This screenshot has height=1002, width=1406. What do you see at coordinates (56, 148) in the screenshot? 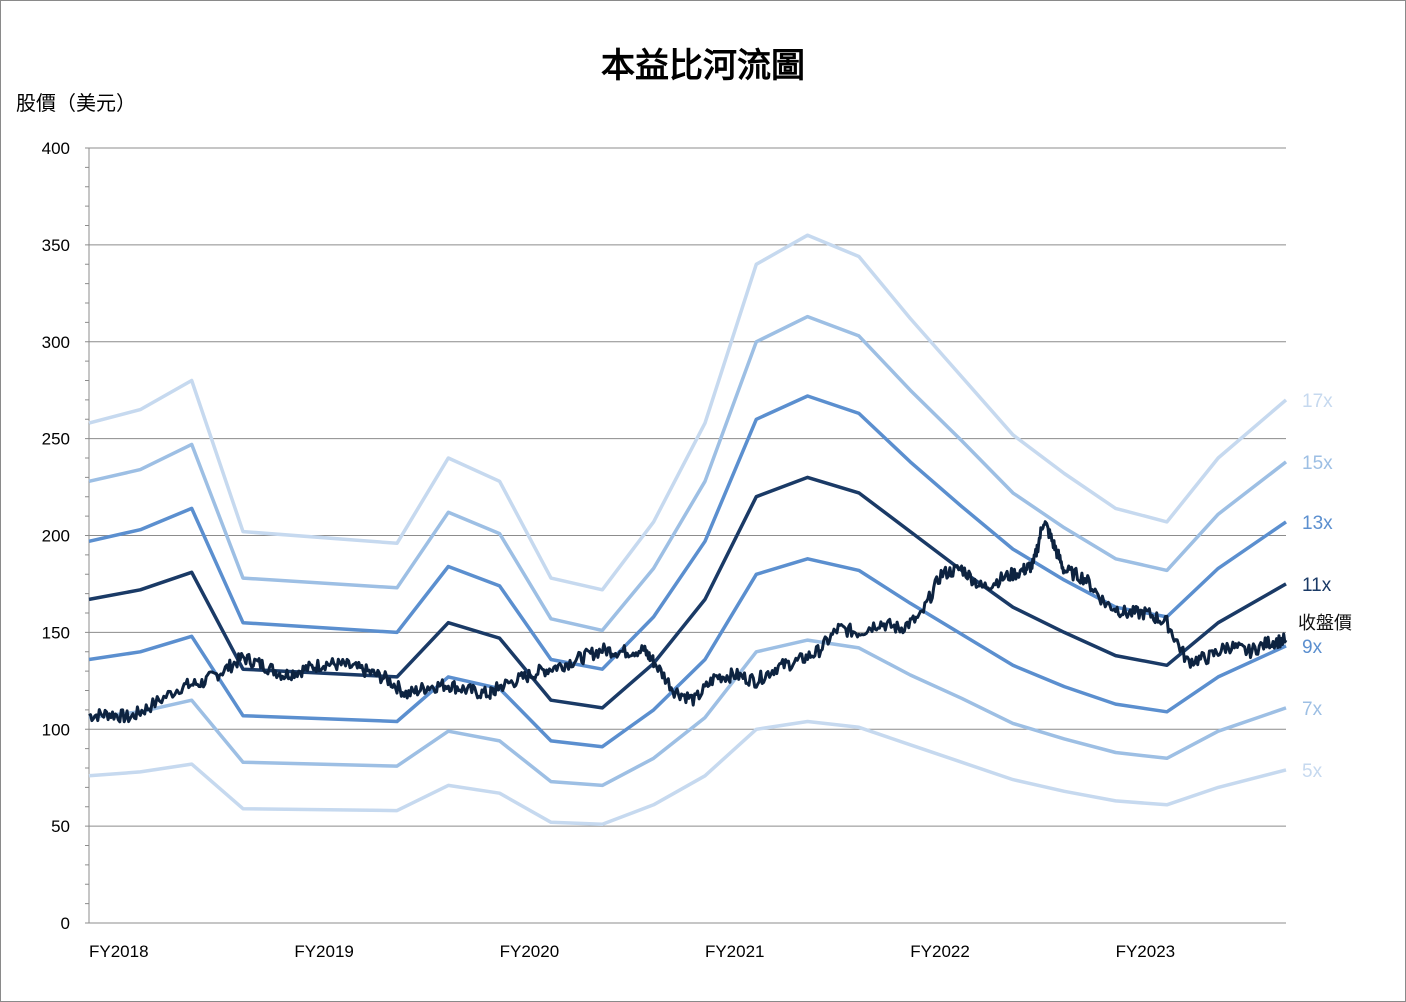
I see `y-tick-label: 400` at bounding box center [56, 148].